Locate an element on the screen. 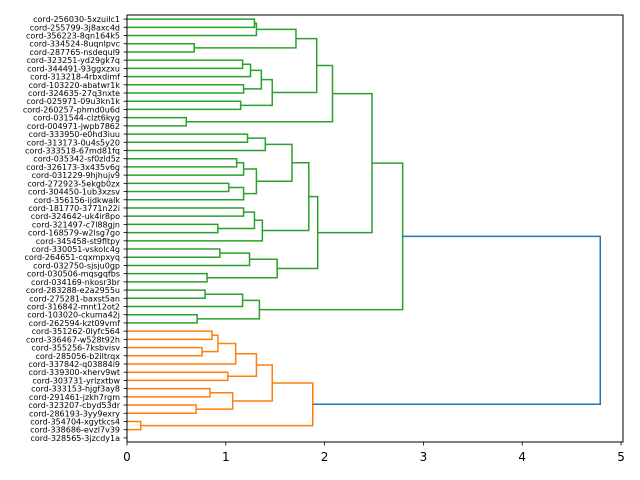 Image resolution: width=640 pixels, height=480 pixels. leaf-label: cord-304450-1ub3xzsv is located at coordinates (74, 192).